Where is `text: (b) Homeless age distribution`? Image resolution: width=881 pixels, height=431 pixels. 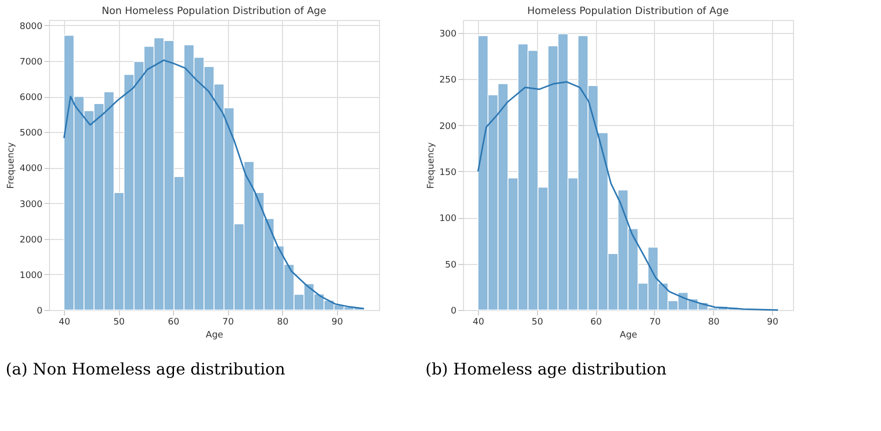
text: (b) Homeless age distribution is located at coordinates (546, 369).